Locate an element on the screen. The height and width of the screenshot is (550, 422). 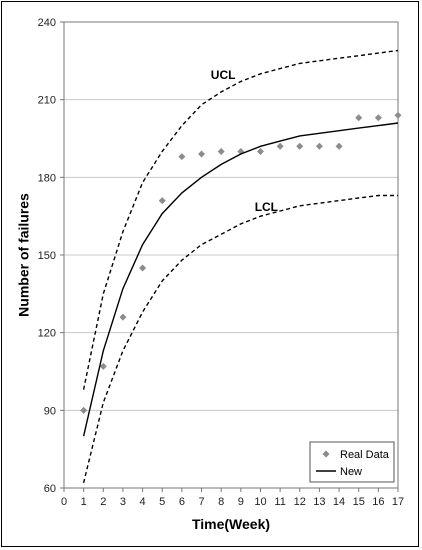
y-tick-label: 240 is located at coordinates (47, 23).